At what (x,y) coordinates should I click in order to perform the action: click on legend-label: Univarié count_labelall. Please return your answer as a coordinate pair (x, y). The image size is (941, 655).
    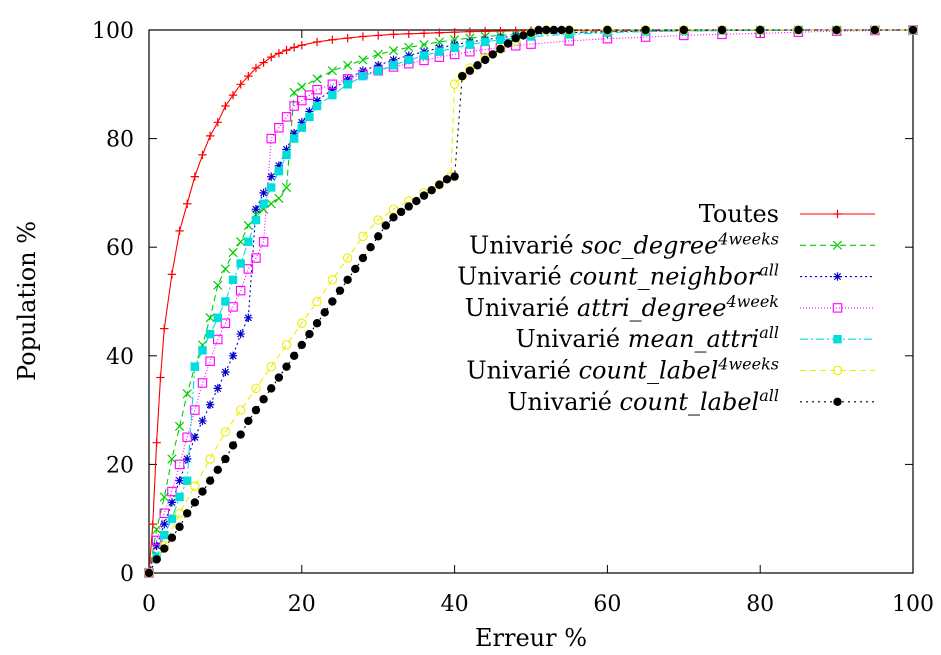
    Looking at the image, I should click on (643, 401).